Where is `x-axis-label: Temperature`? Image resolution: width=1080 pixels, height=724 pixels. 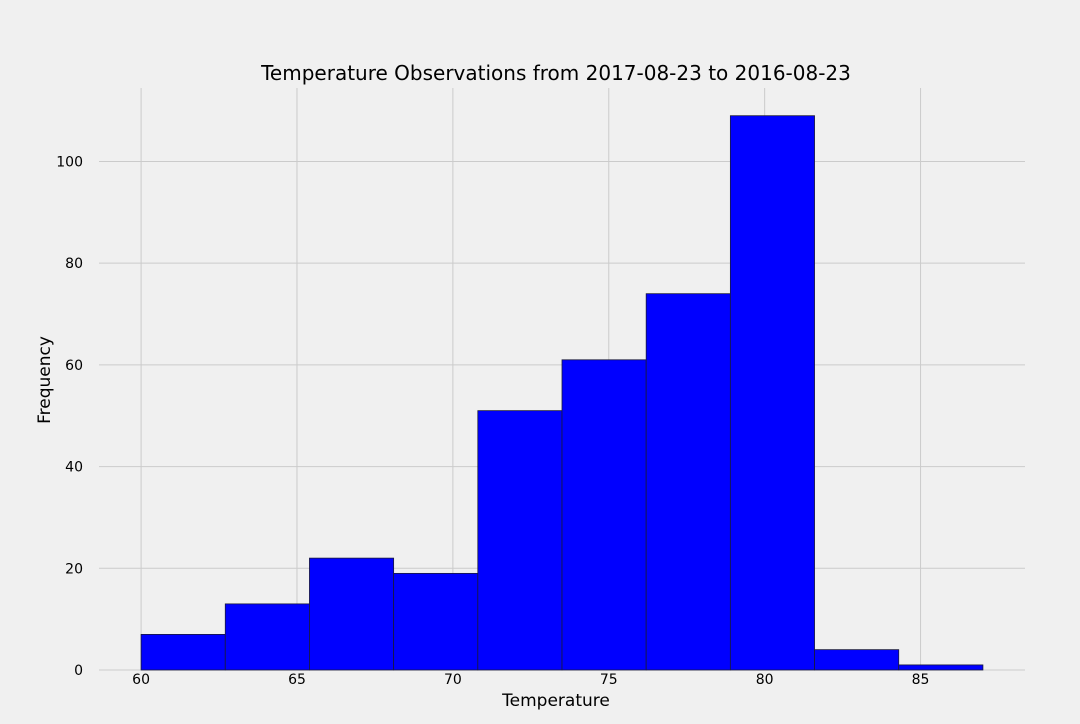
x-axis-label: Temperature is located at coordinates (555, 701).